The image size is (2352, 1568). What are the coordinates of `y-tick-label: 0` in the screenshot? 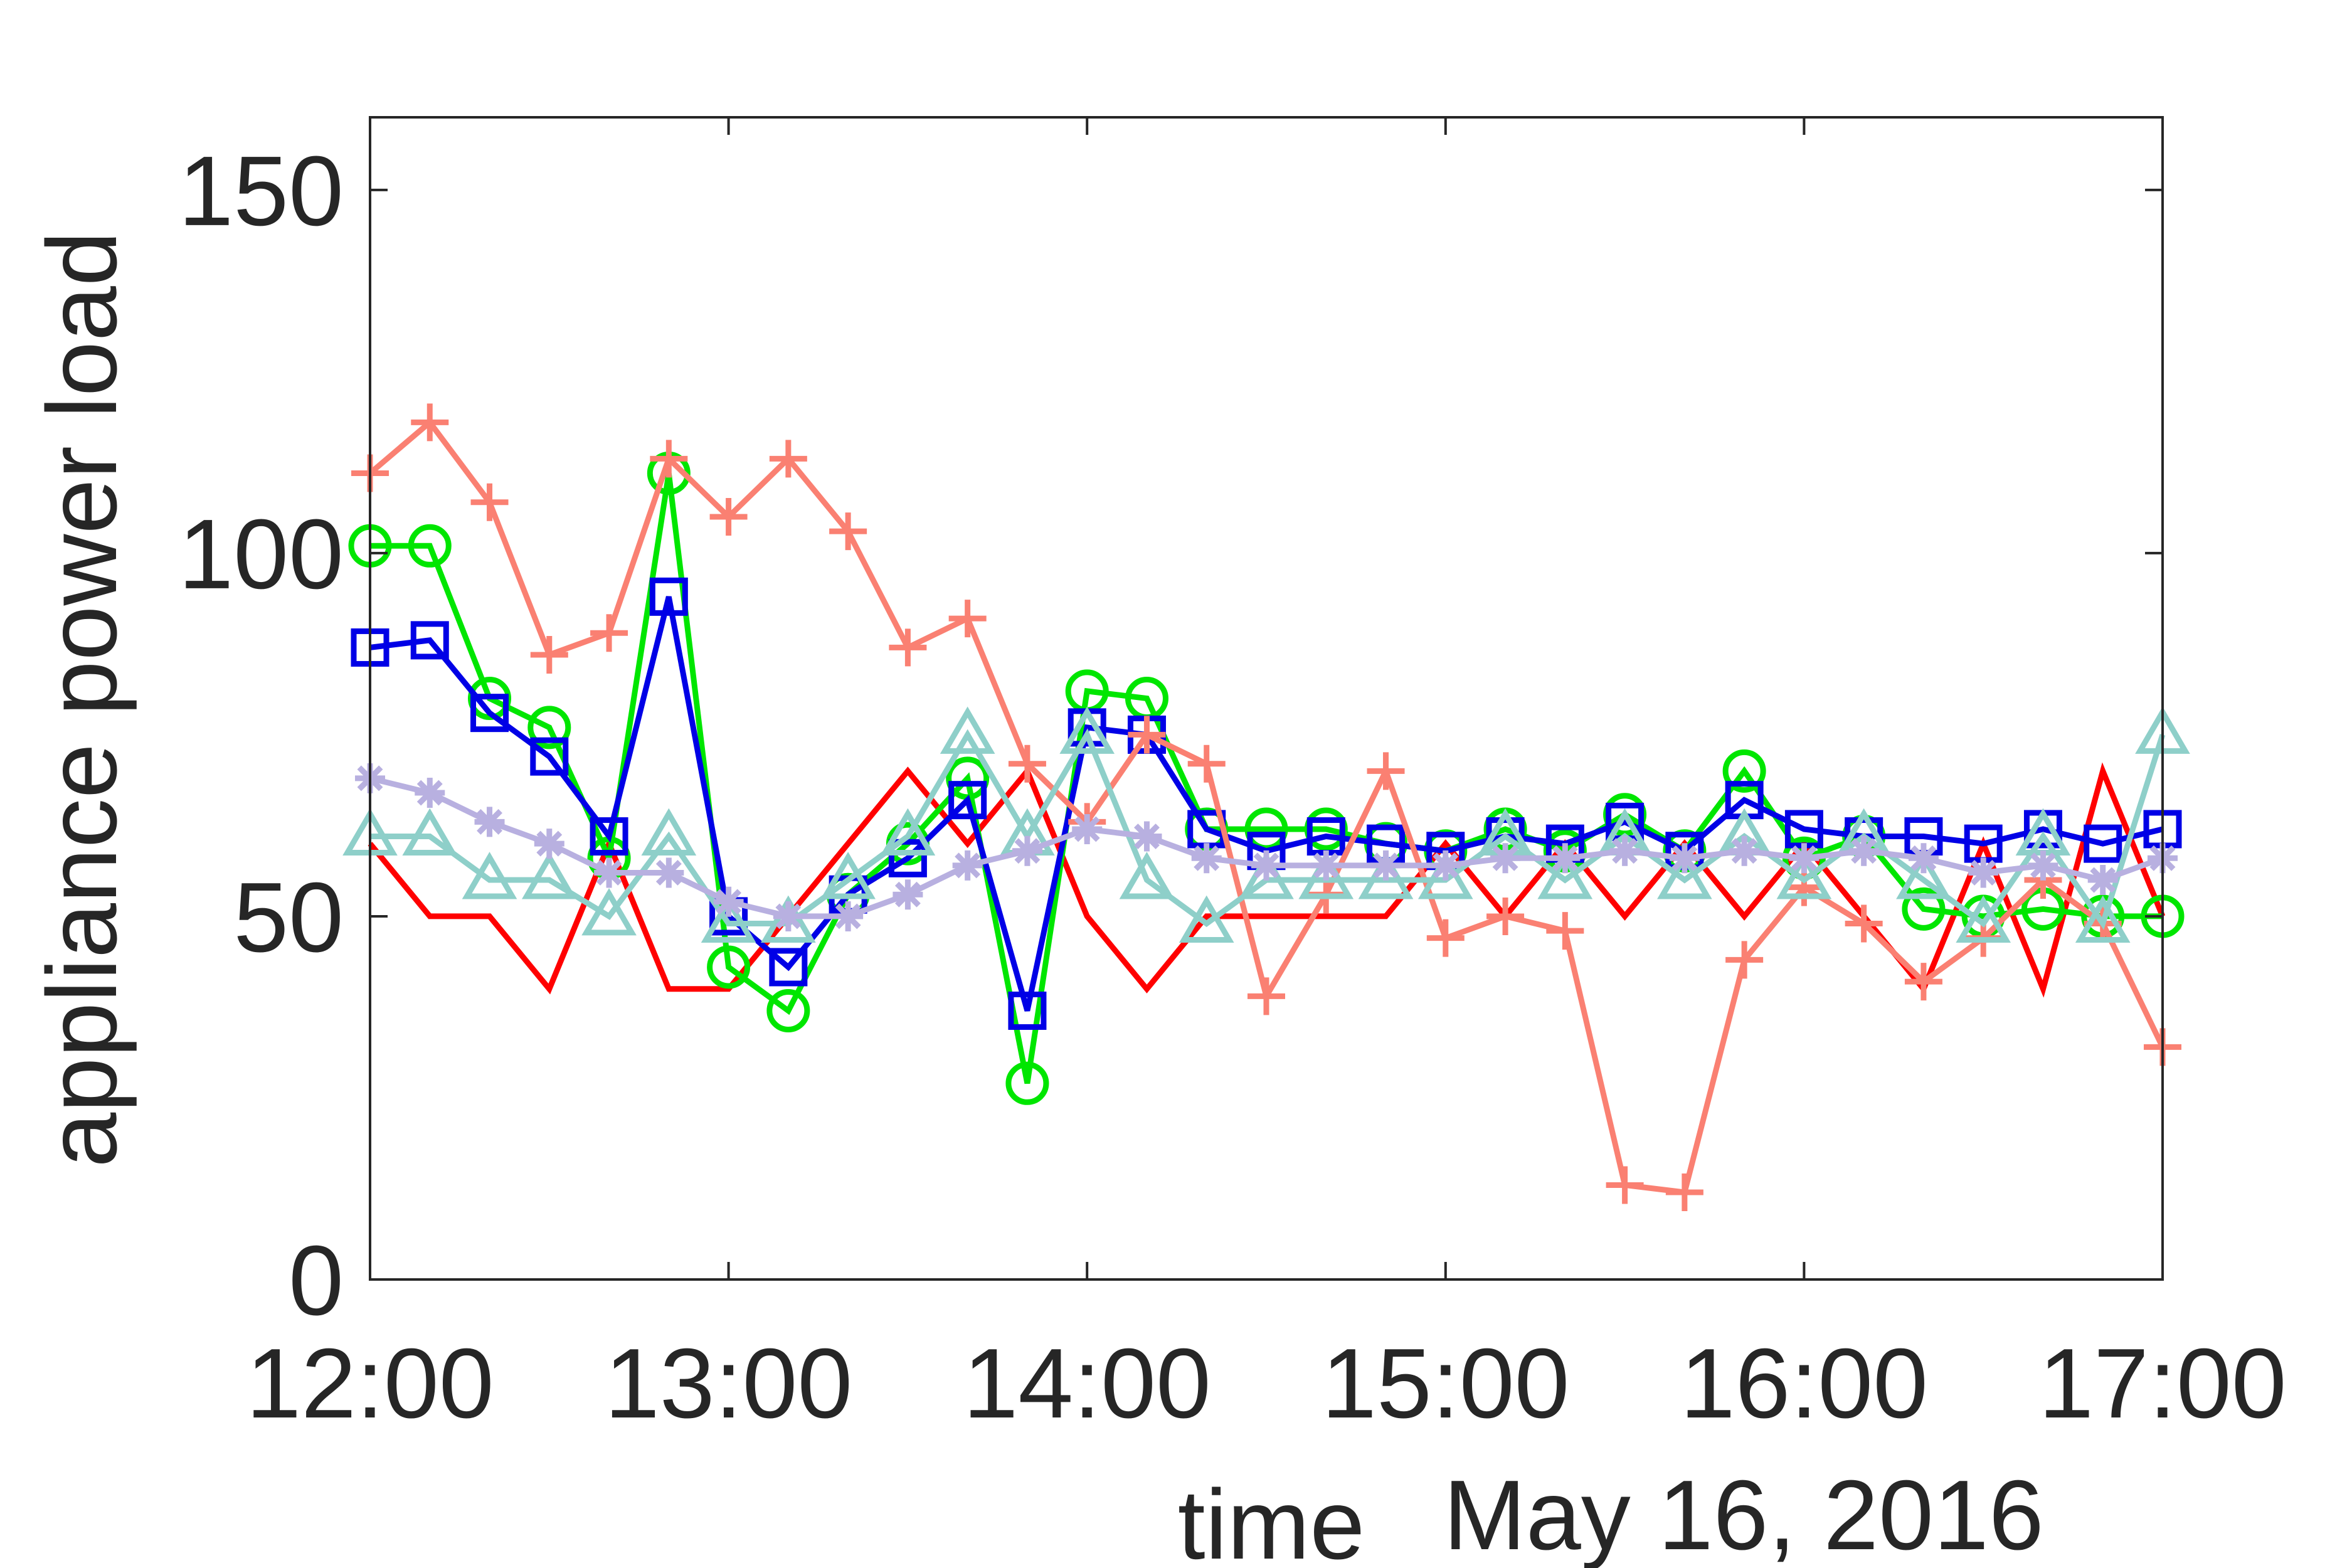 It's located at (316, 1281).